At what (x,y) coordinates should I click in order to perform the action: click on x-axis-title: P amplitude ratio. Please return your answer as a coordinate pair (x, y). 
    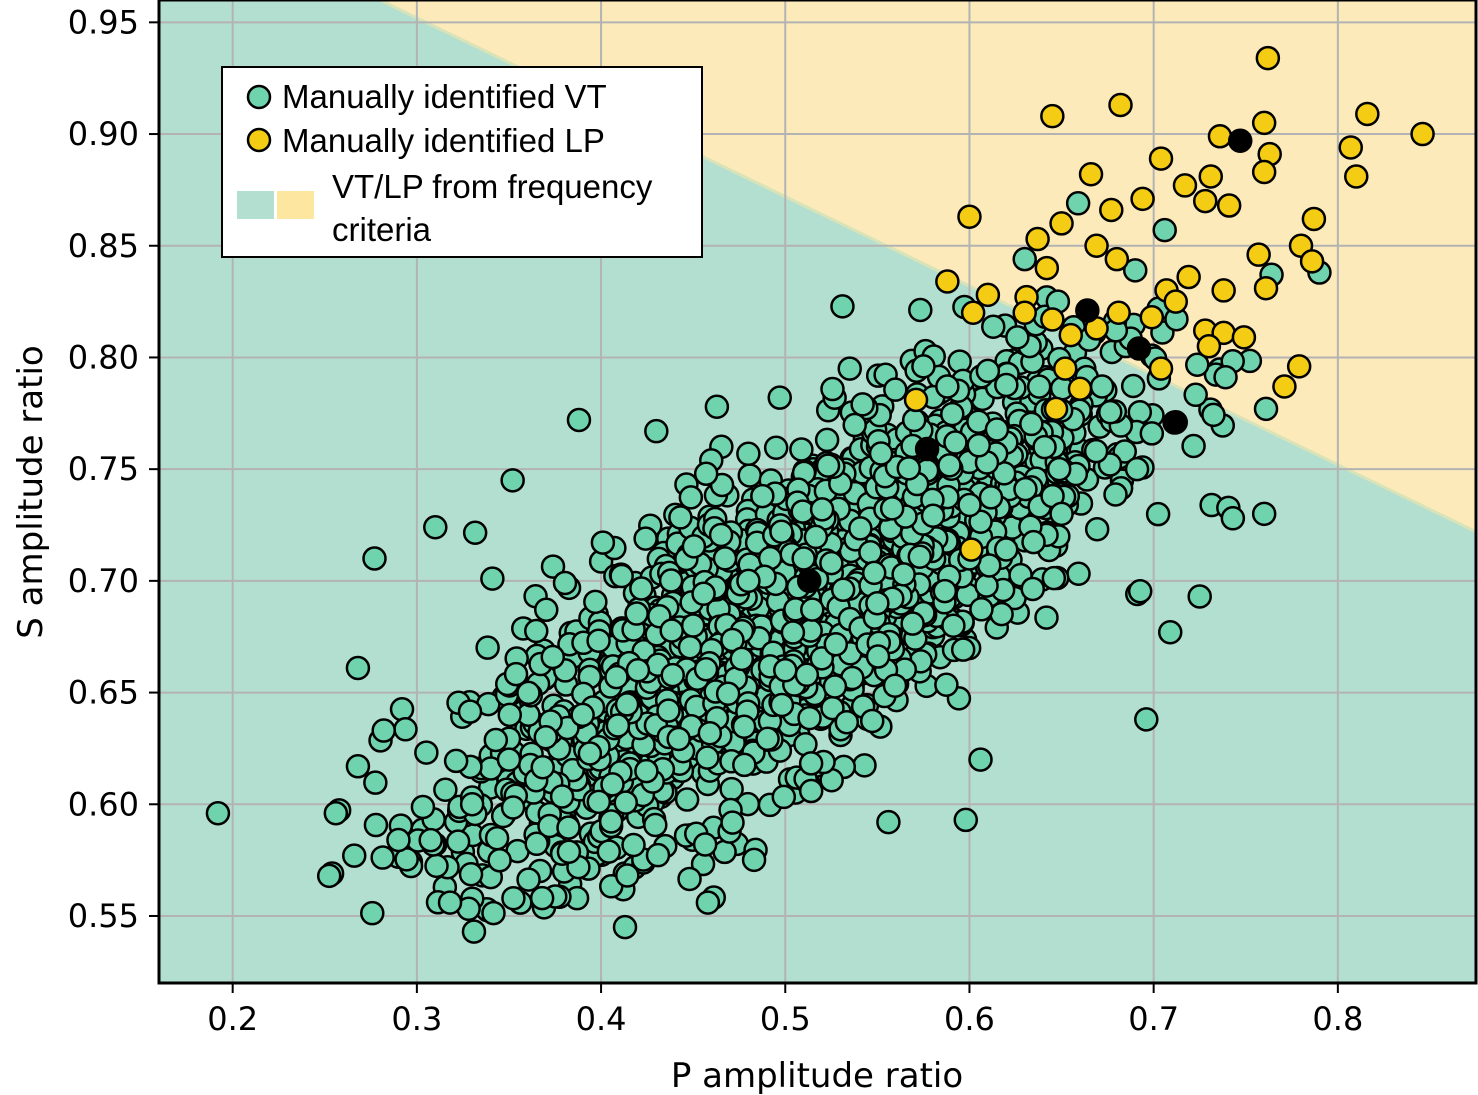
    Looking at the image, I should click on (817, 1075).